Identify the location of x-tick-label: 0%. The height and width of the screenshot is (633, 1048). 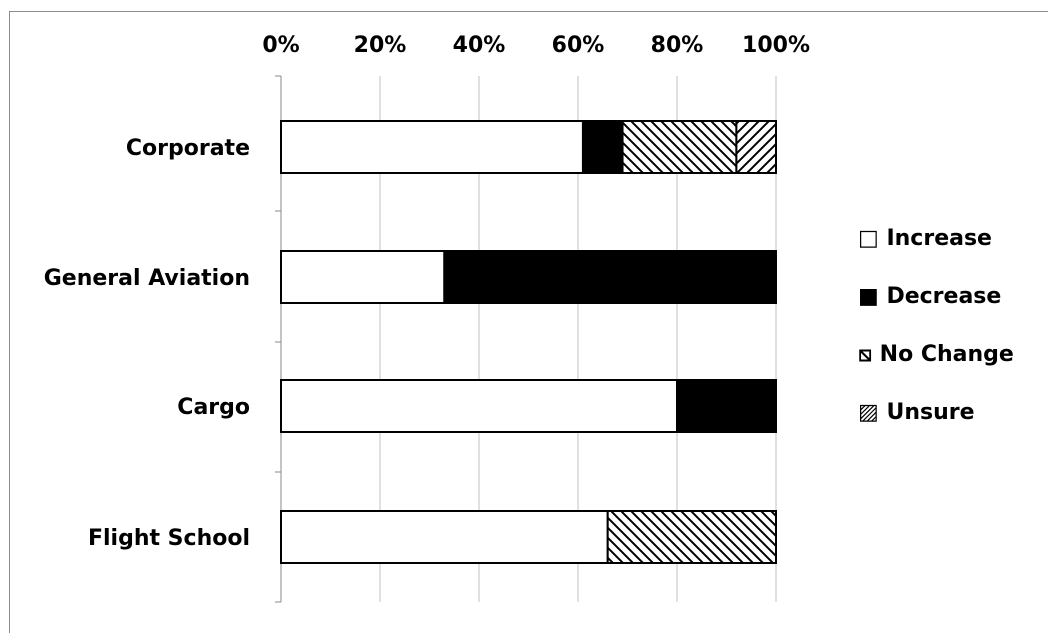
(280, 45).